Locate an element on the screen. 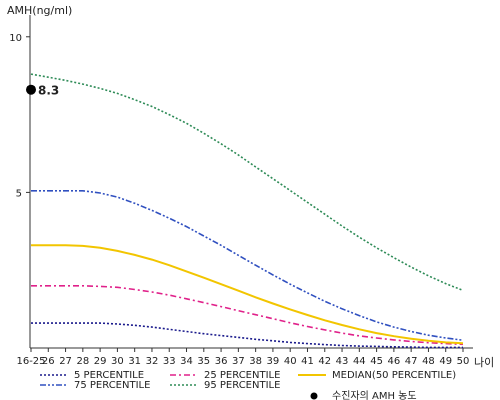 Image resolution: width=500 pixels, height=400 pixels. x-tick-label: 37 is located at coordinates (238, 361).